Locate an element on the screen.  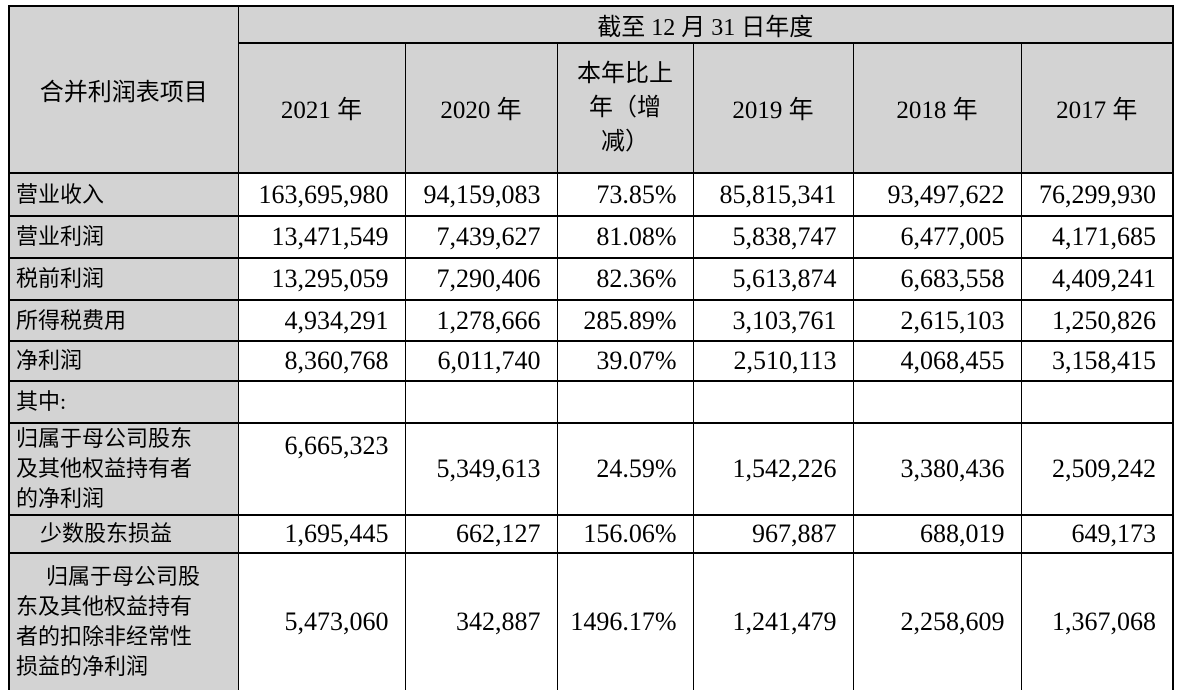
row-label-cell: 税前利润 is located at coordinates (123, 279).